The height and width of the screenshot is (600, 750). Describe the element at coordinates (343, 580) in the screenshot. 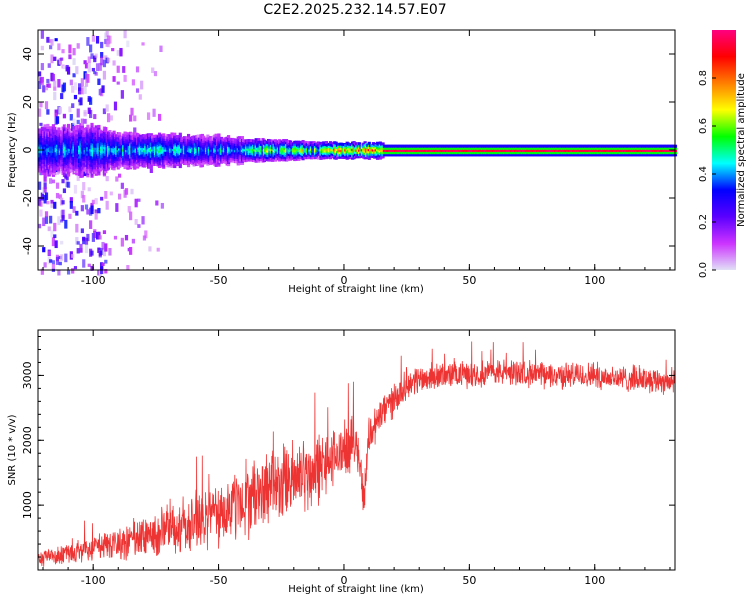

I see `snr-xtick-label: 0` at that location.